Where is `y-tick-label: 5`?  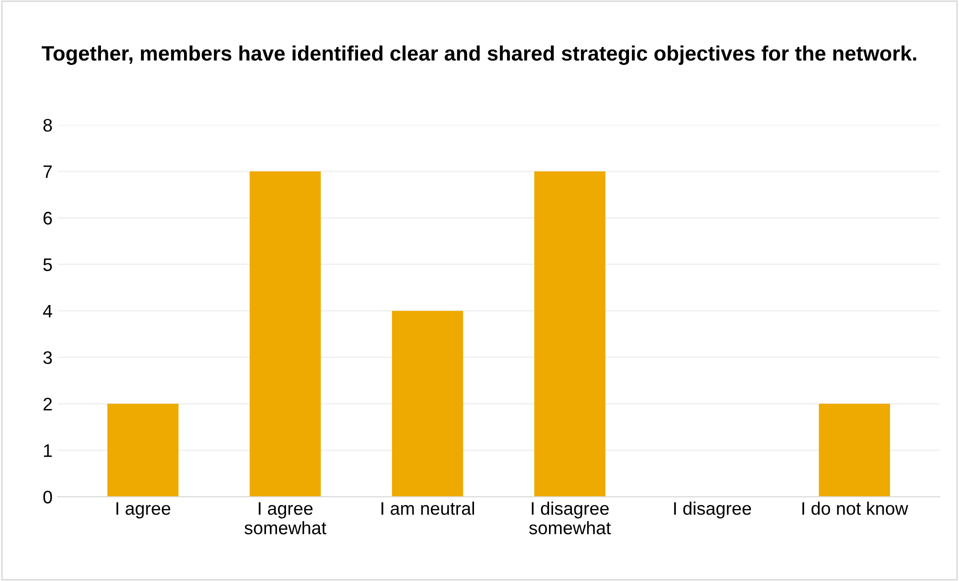 y-tick-label: 5 is located at coordinates (47, 265).